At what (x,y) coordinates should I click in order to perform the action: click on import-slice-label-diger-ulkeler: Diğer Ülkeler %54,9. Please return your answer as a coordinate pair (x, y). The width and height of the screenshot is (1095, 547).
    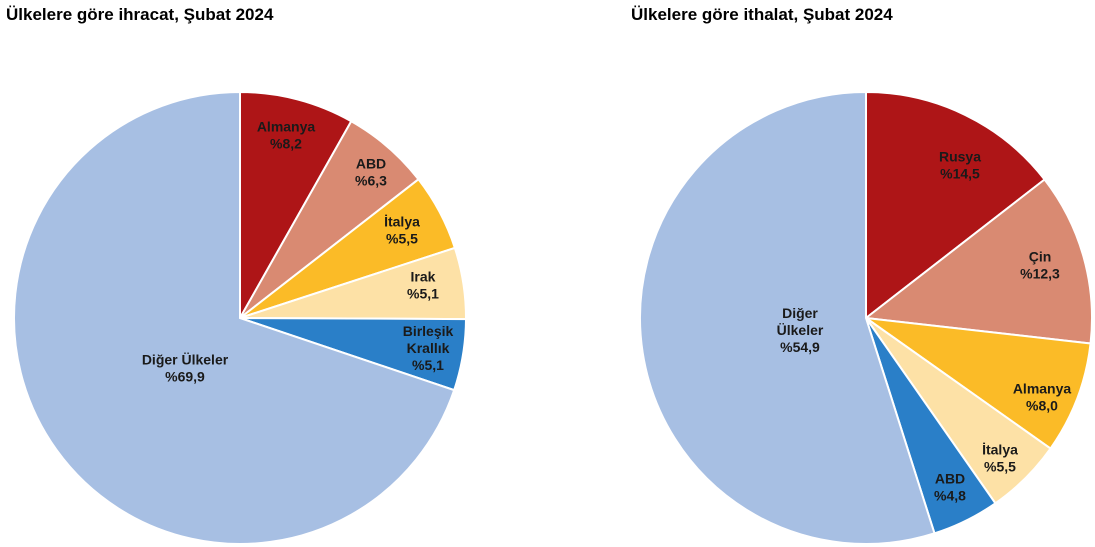
    Looking at the image, I should click on (800, 330).